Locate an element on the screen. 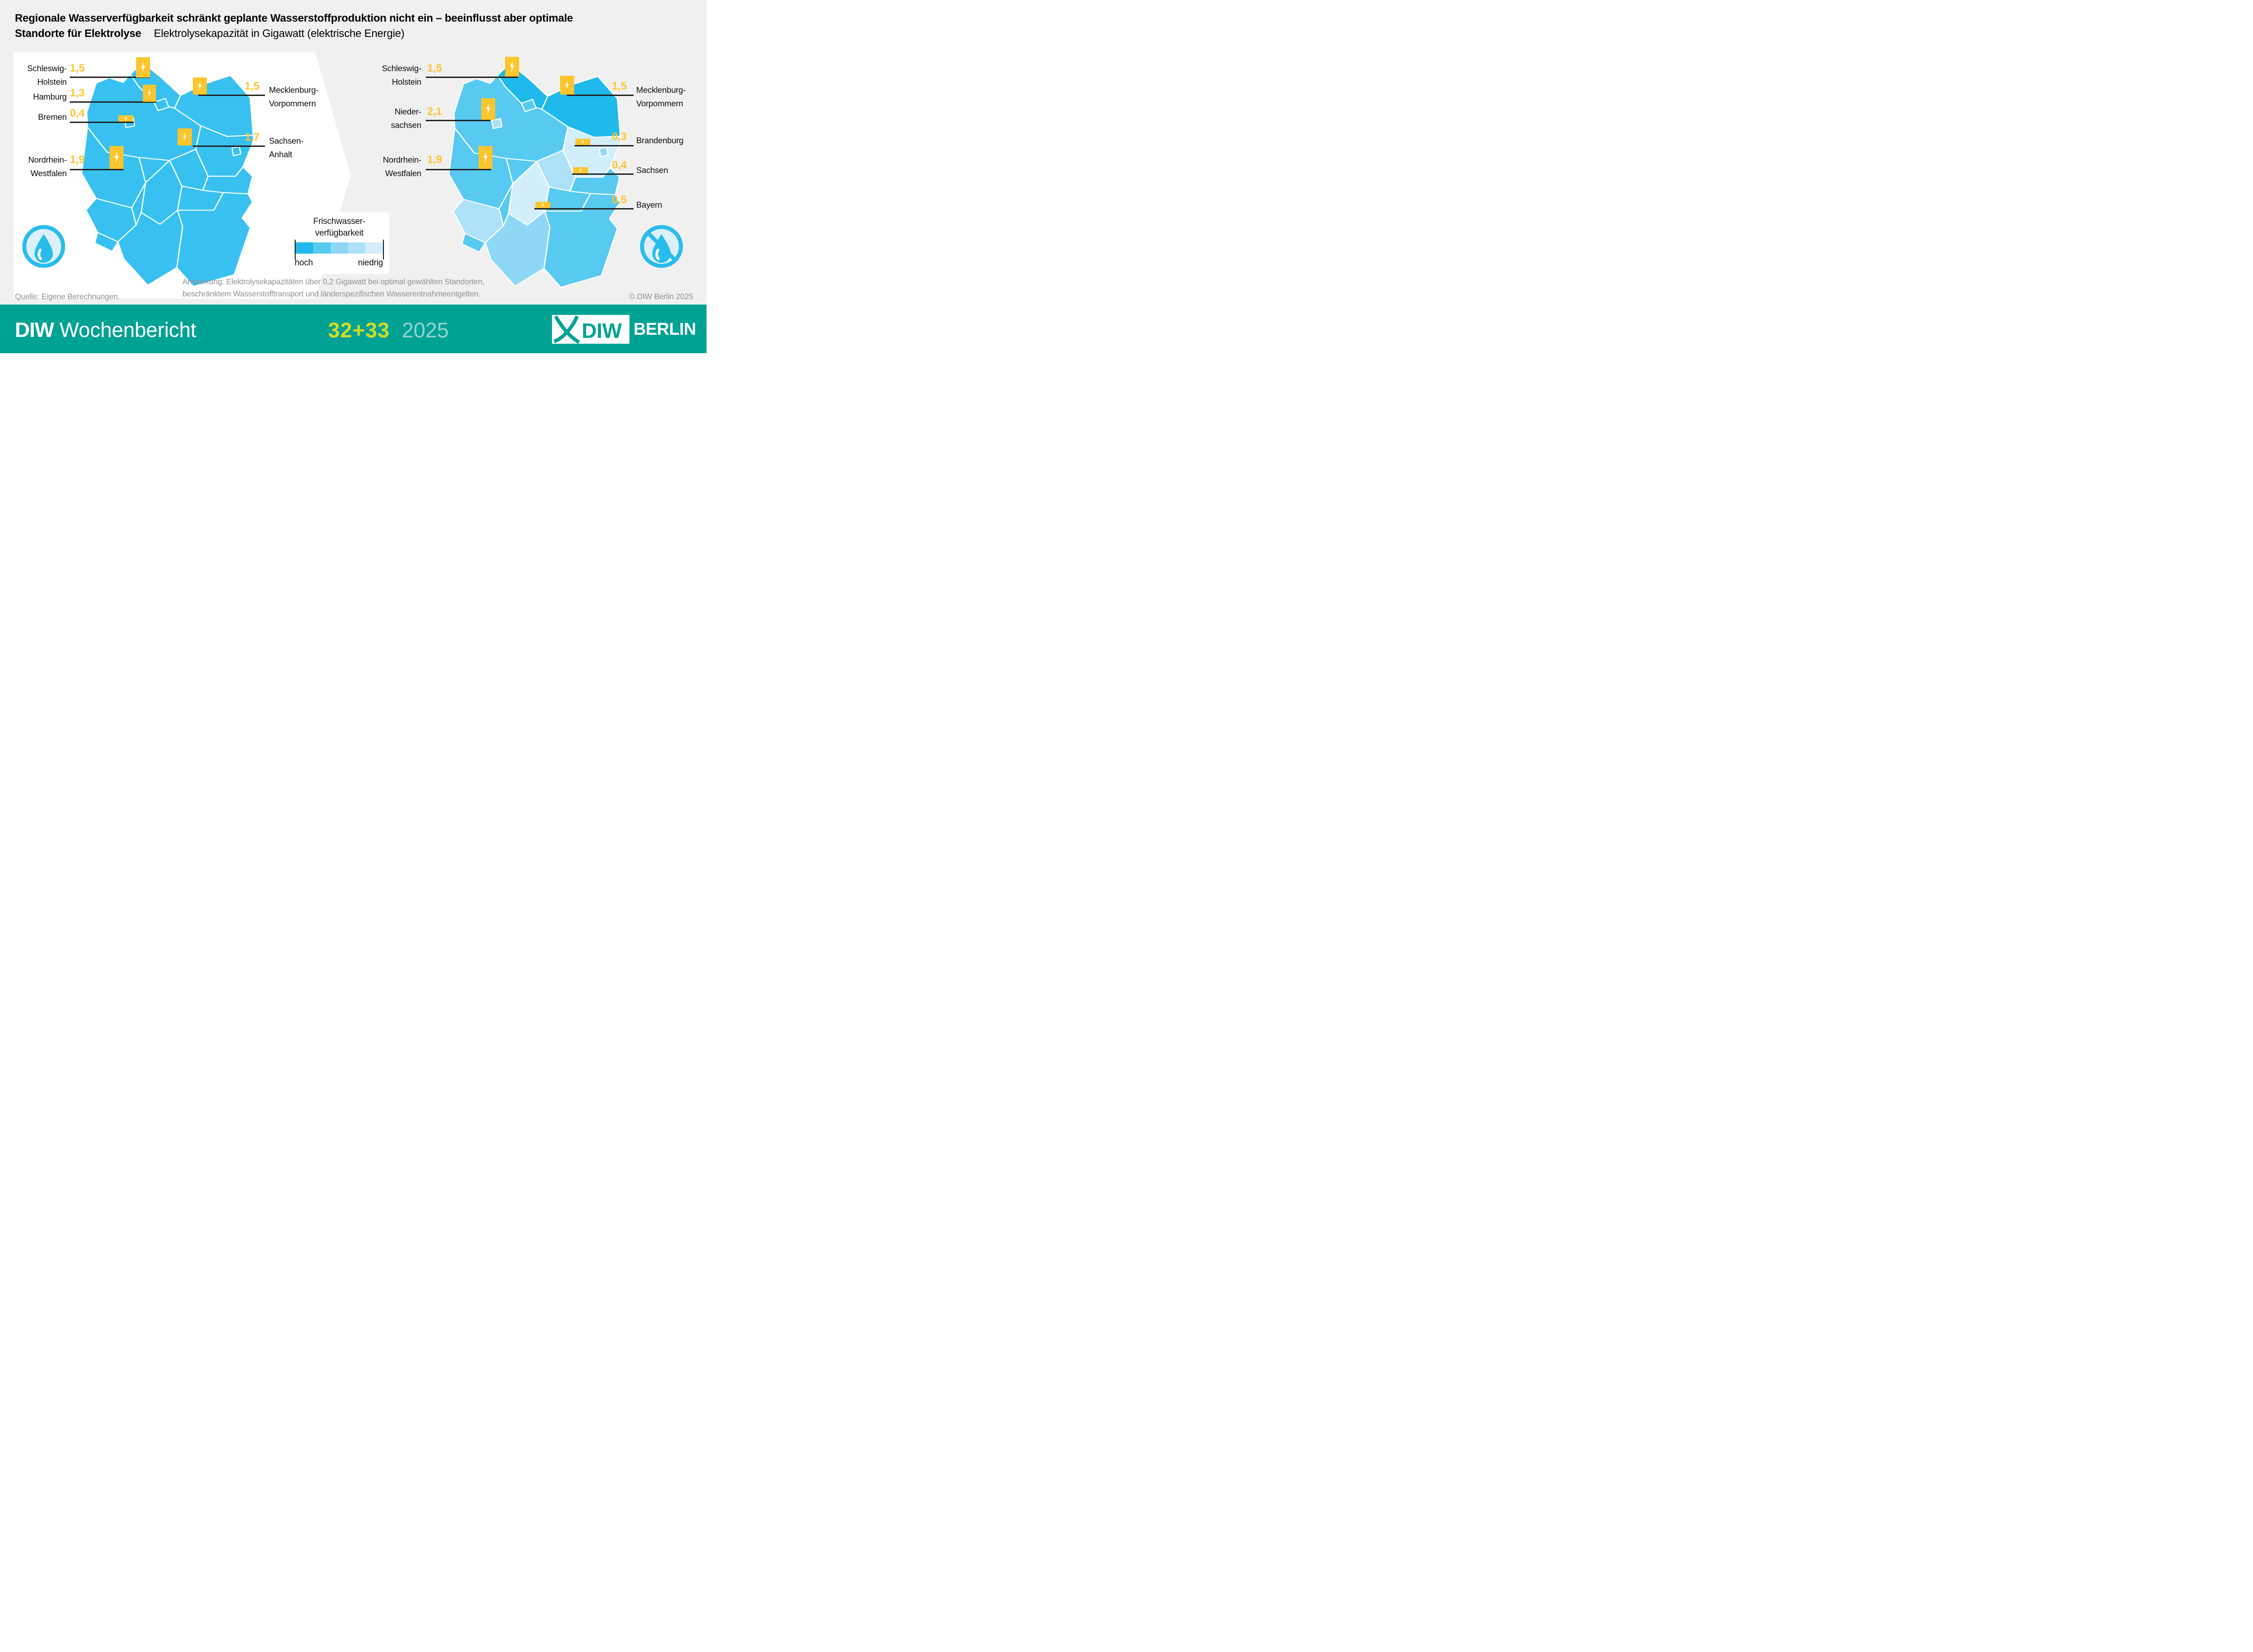 Image resolution: width=2253 pixels, height=1652 pixels. callout-value: 0,5 is located at coordinates (619, 200).